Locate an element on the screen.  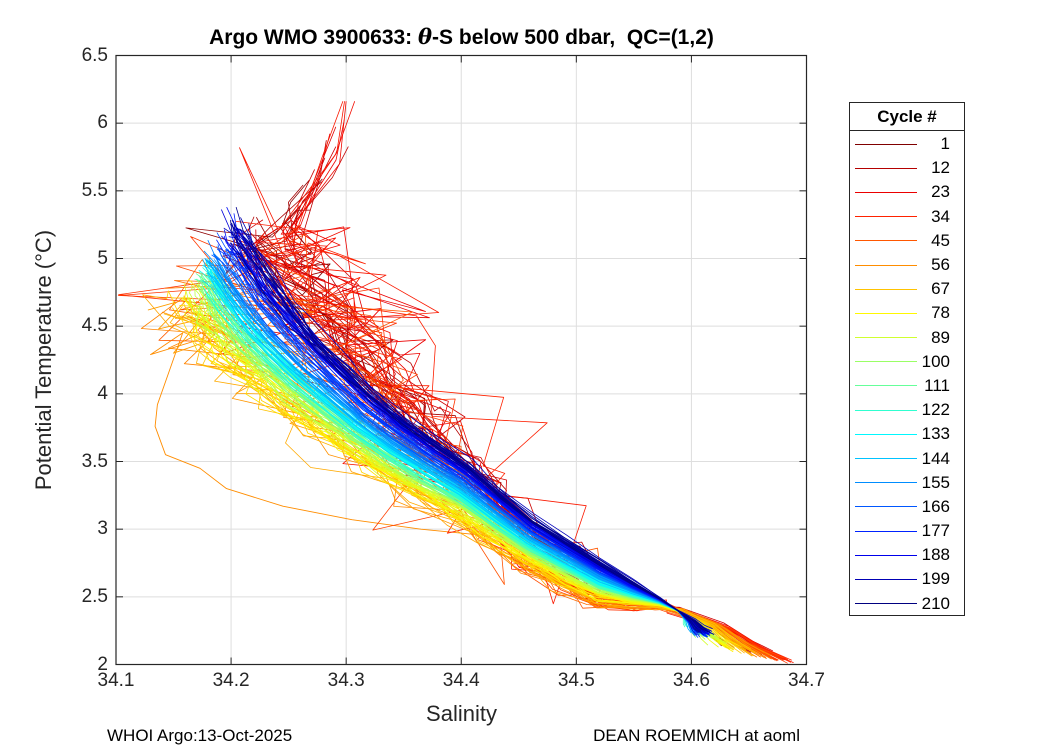
x-tick-label: 34.1 is located at coordinates (116, 680).